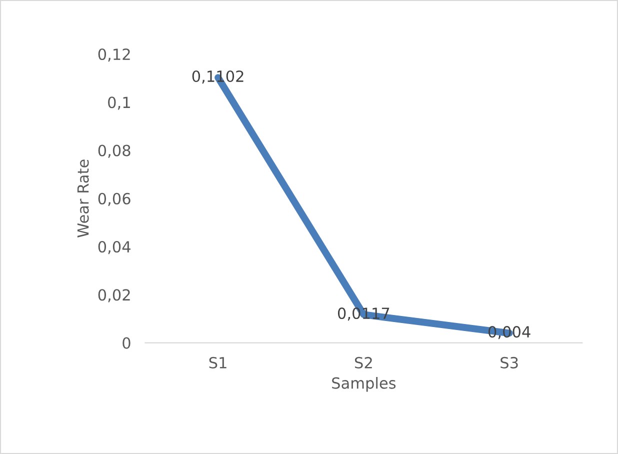 The height and width of the screenshot is (454, 618). I want to click on x-tick-label: S1, so click(217, 362).